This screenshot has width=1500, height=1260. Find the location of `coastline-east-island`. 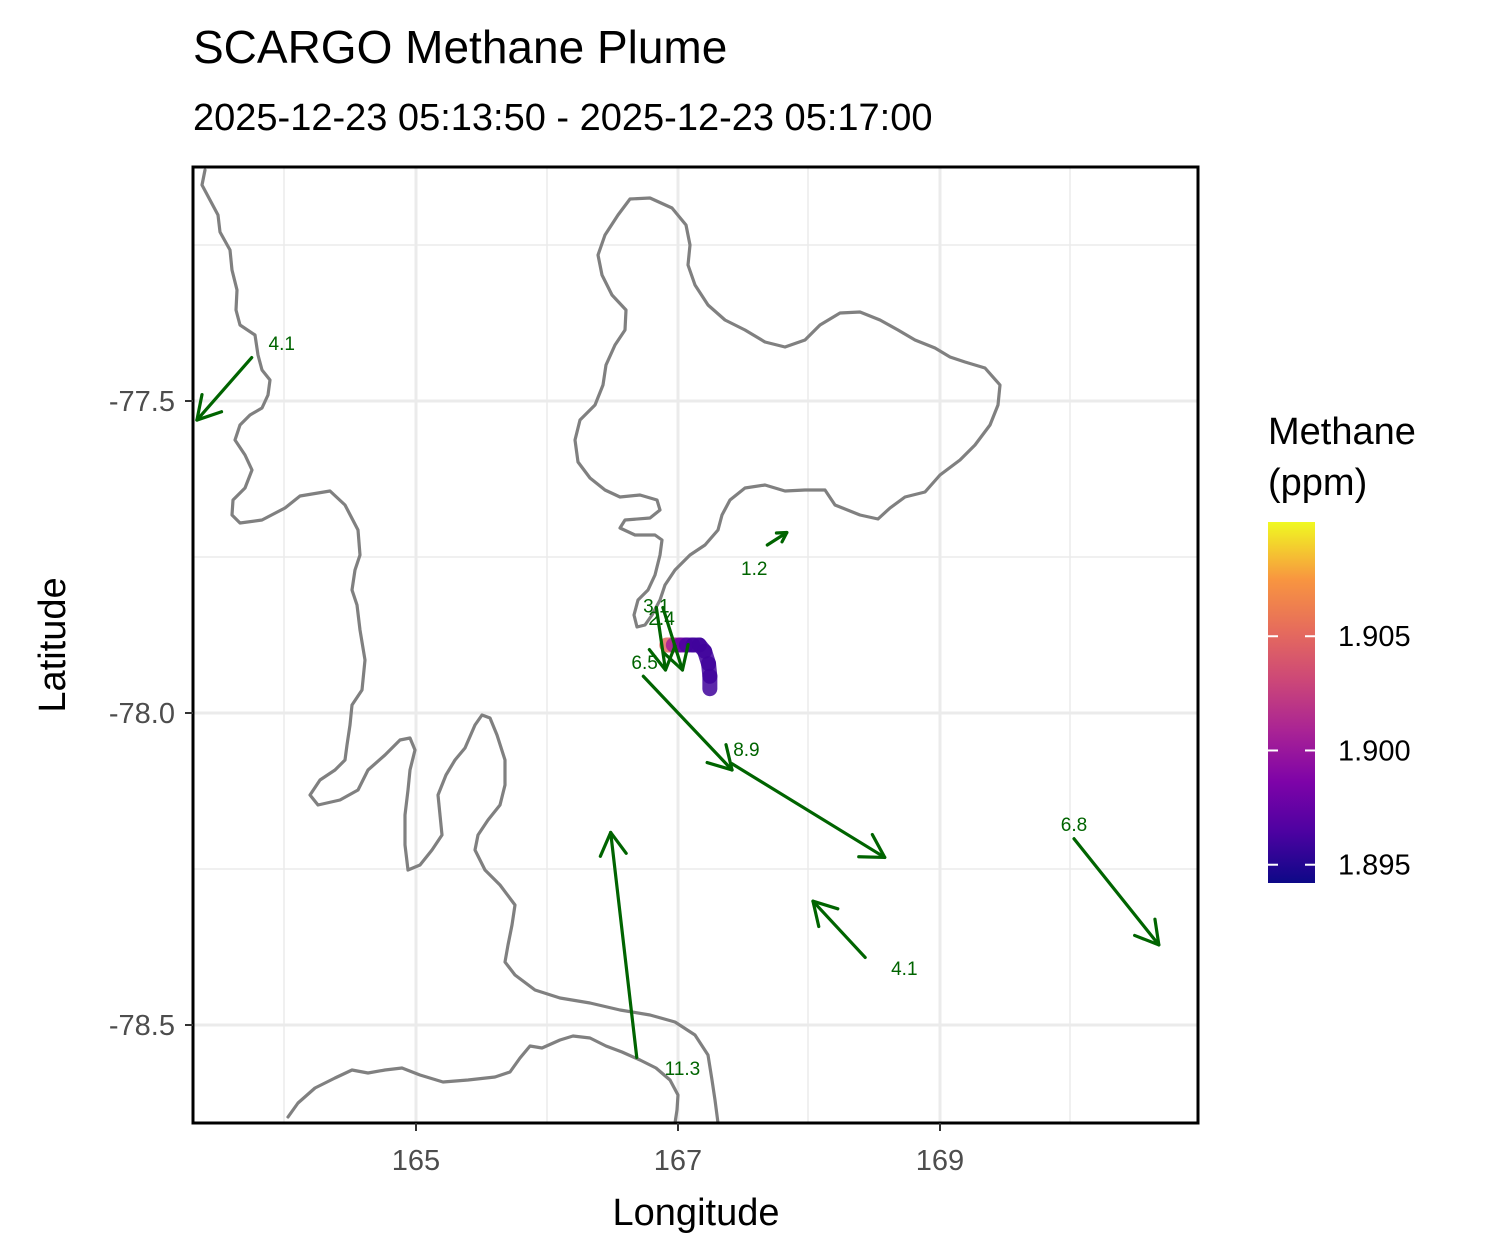

coastline-east-island is located at coordinates (787, 412).